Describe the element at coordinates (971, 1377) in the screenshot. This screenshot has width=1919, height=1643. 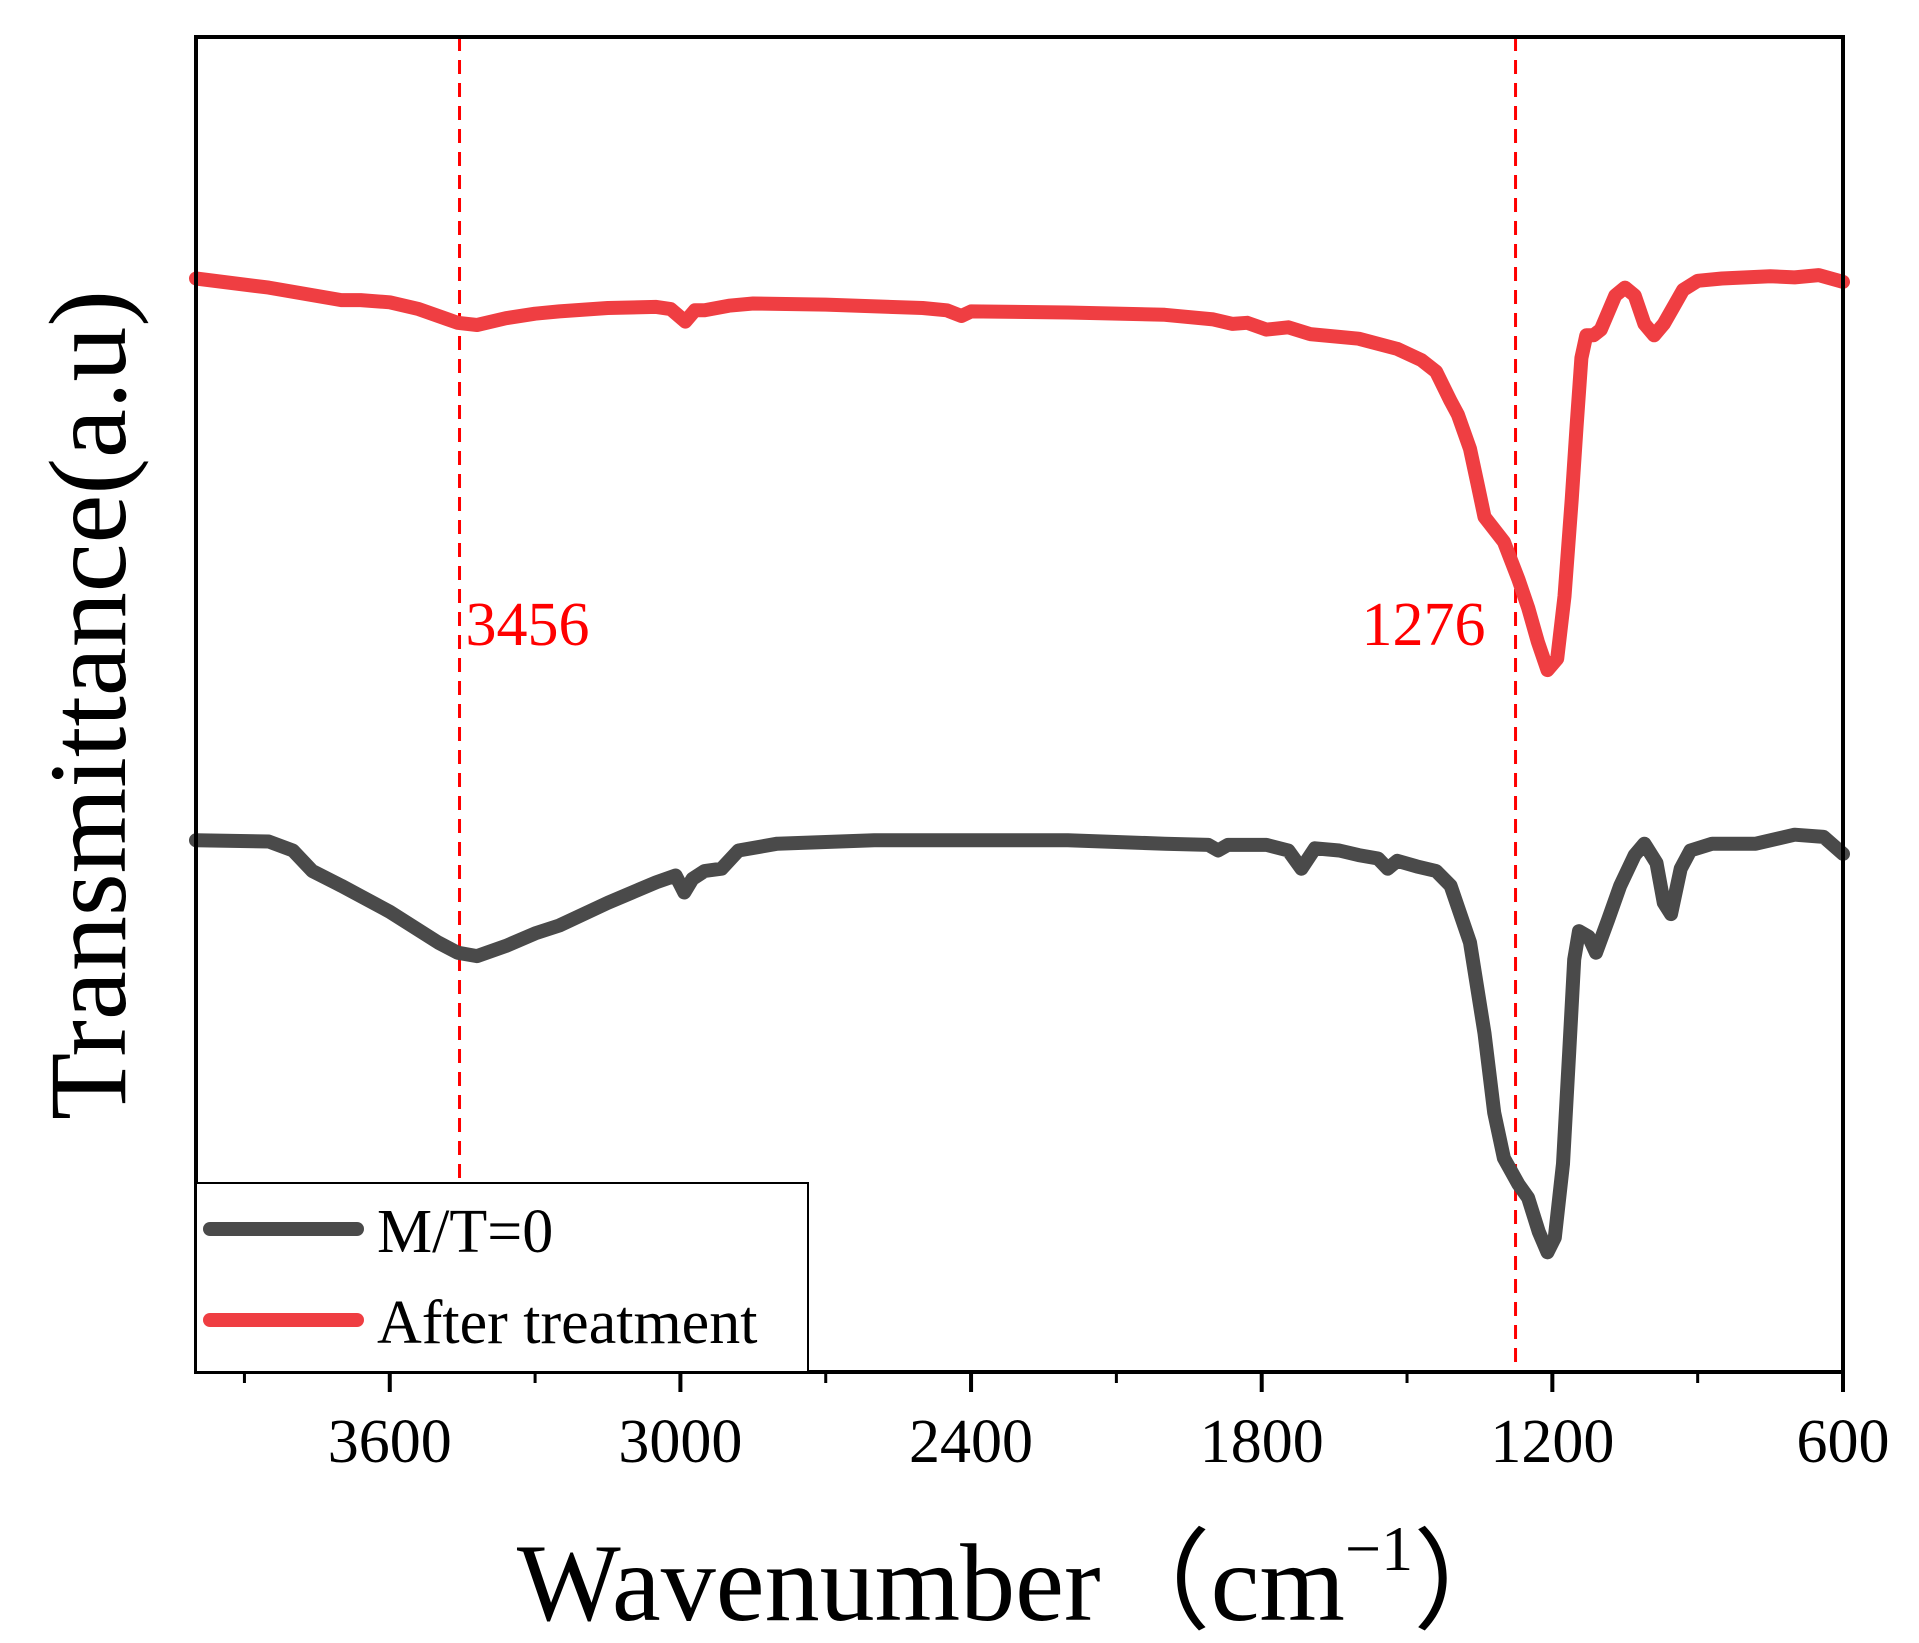
I see `x-axis-minor-ticks` at that location.